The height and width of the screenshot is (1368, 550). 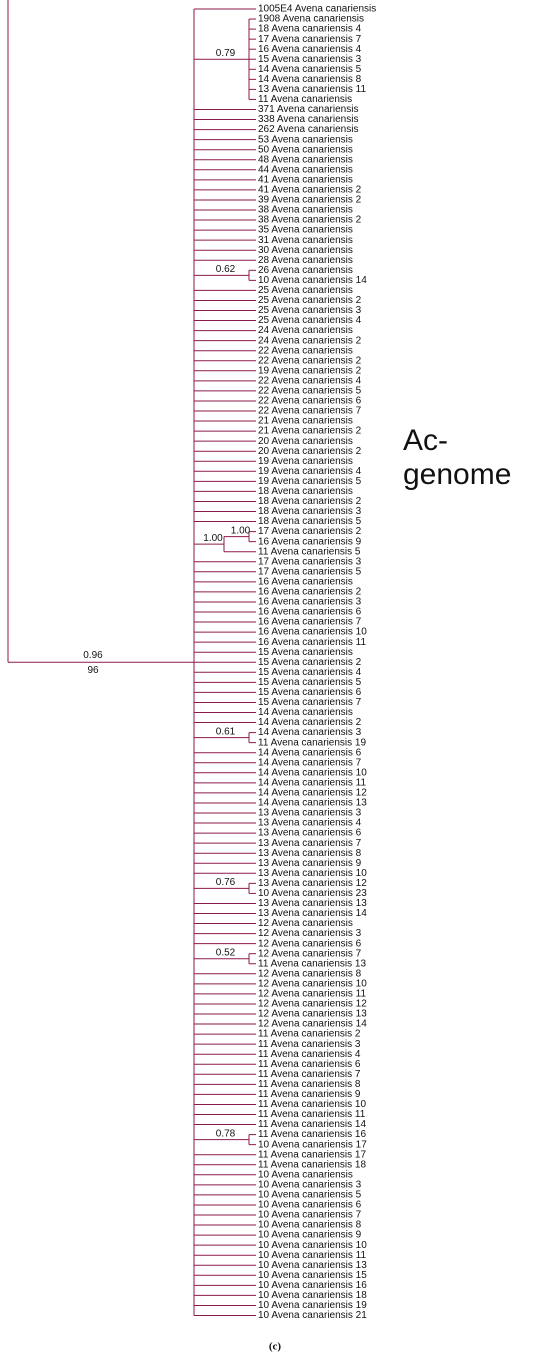 What do you see at coordinates (310, 541) in the screenshot?
I see `leaf-label: 16 Avena canariensis 9` at bounding box center [310, 541].